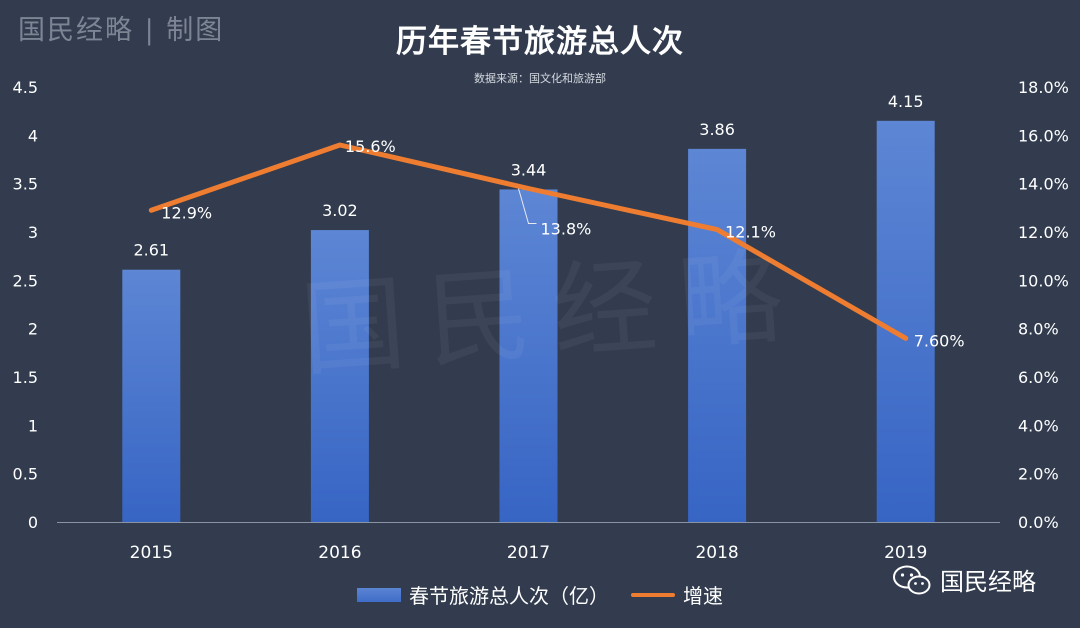 Image resolution: width=1080 pixels, height=628 pixels. What do you see at coordinates (25, 87) in the screenshot?
I see `y-left-tick-label: 4.5` at bounding box center [25, 87].